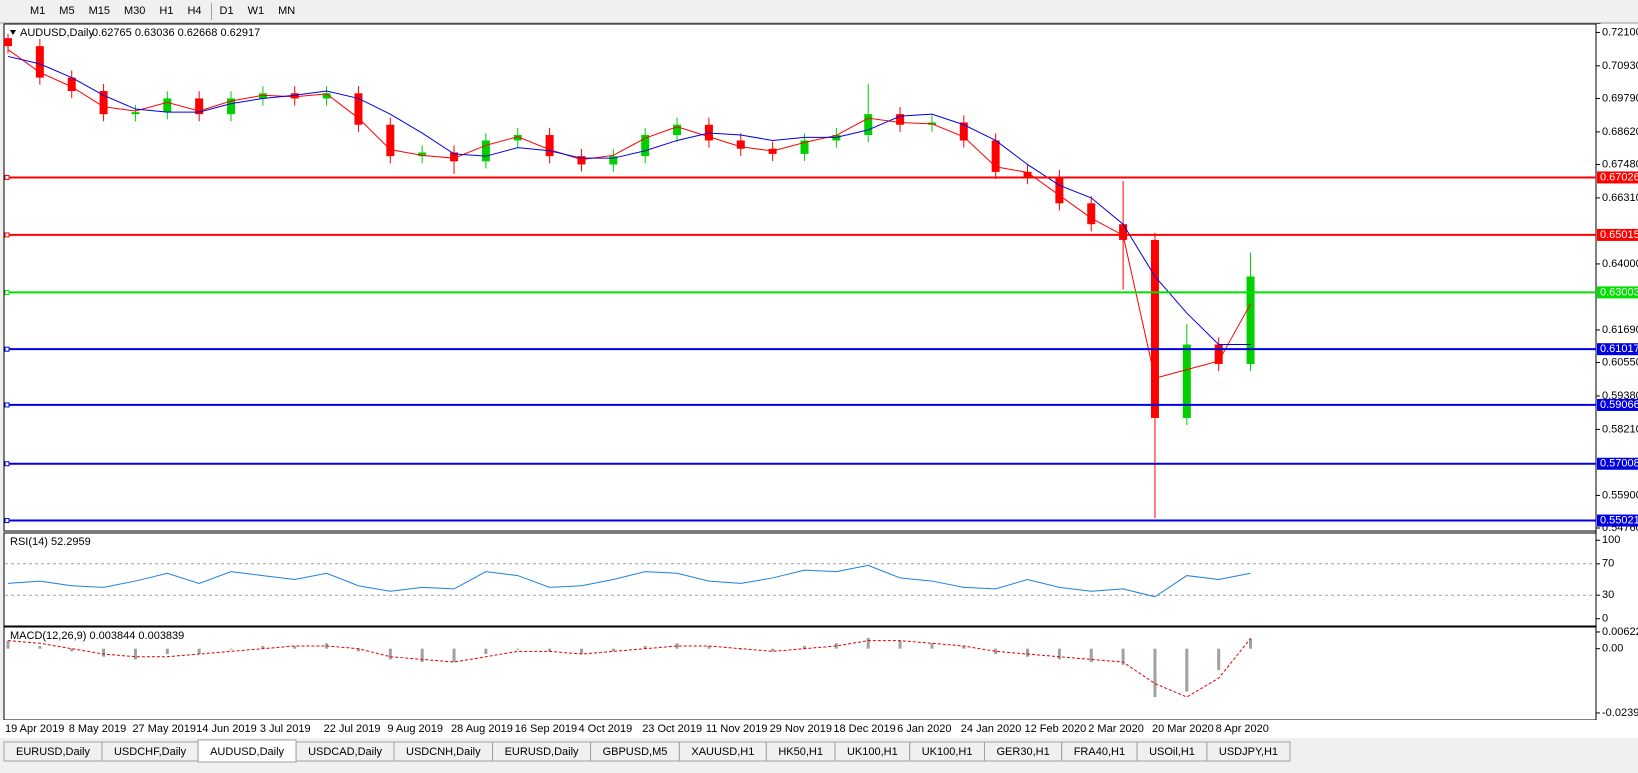 The width and height of the screenshot is (1638, 773). I want to click on timeframe-button: D1, so click(227, 11).